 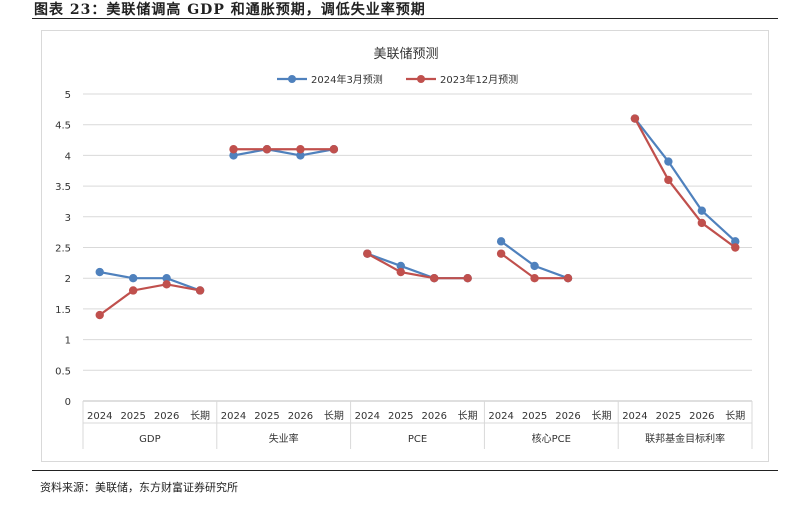 I want to click on x-group-label: 失业率, so click(x=284, y=438).